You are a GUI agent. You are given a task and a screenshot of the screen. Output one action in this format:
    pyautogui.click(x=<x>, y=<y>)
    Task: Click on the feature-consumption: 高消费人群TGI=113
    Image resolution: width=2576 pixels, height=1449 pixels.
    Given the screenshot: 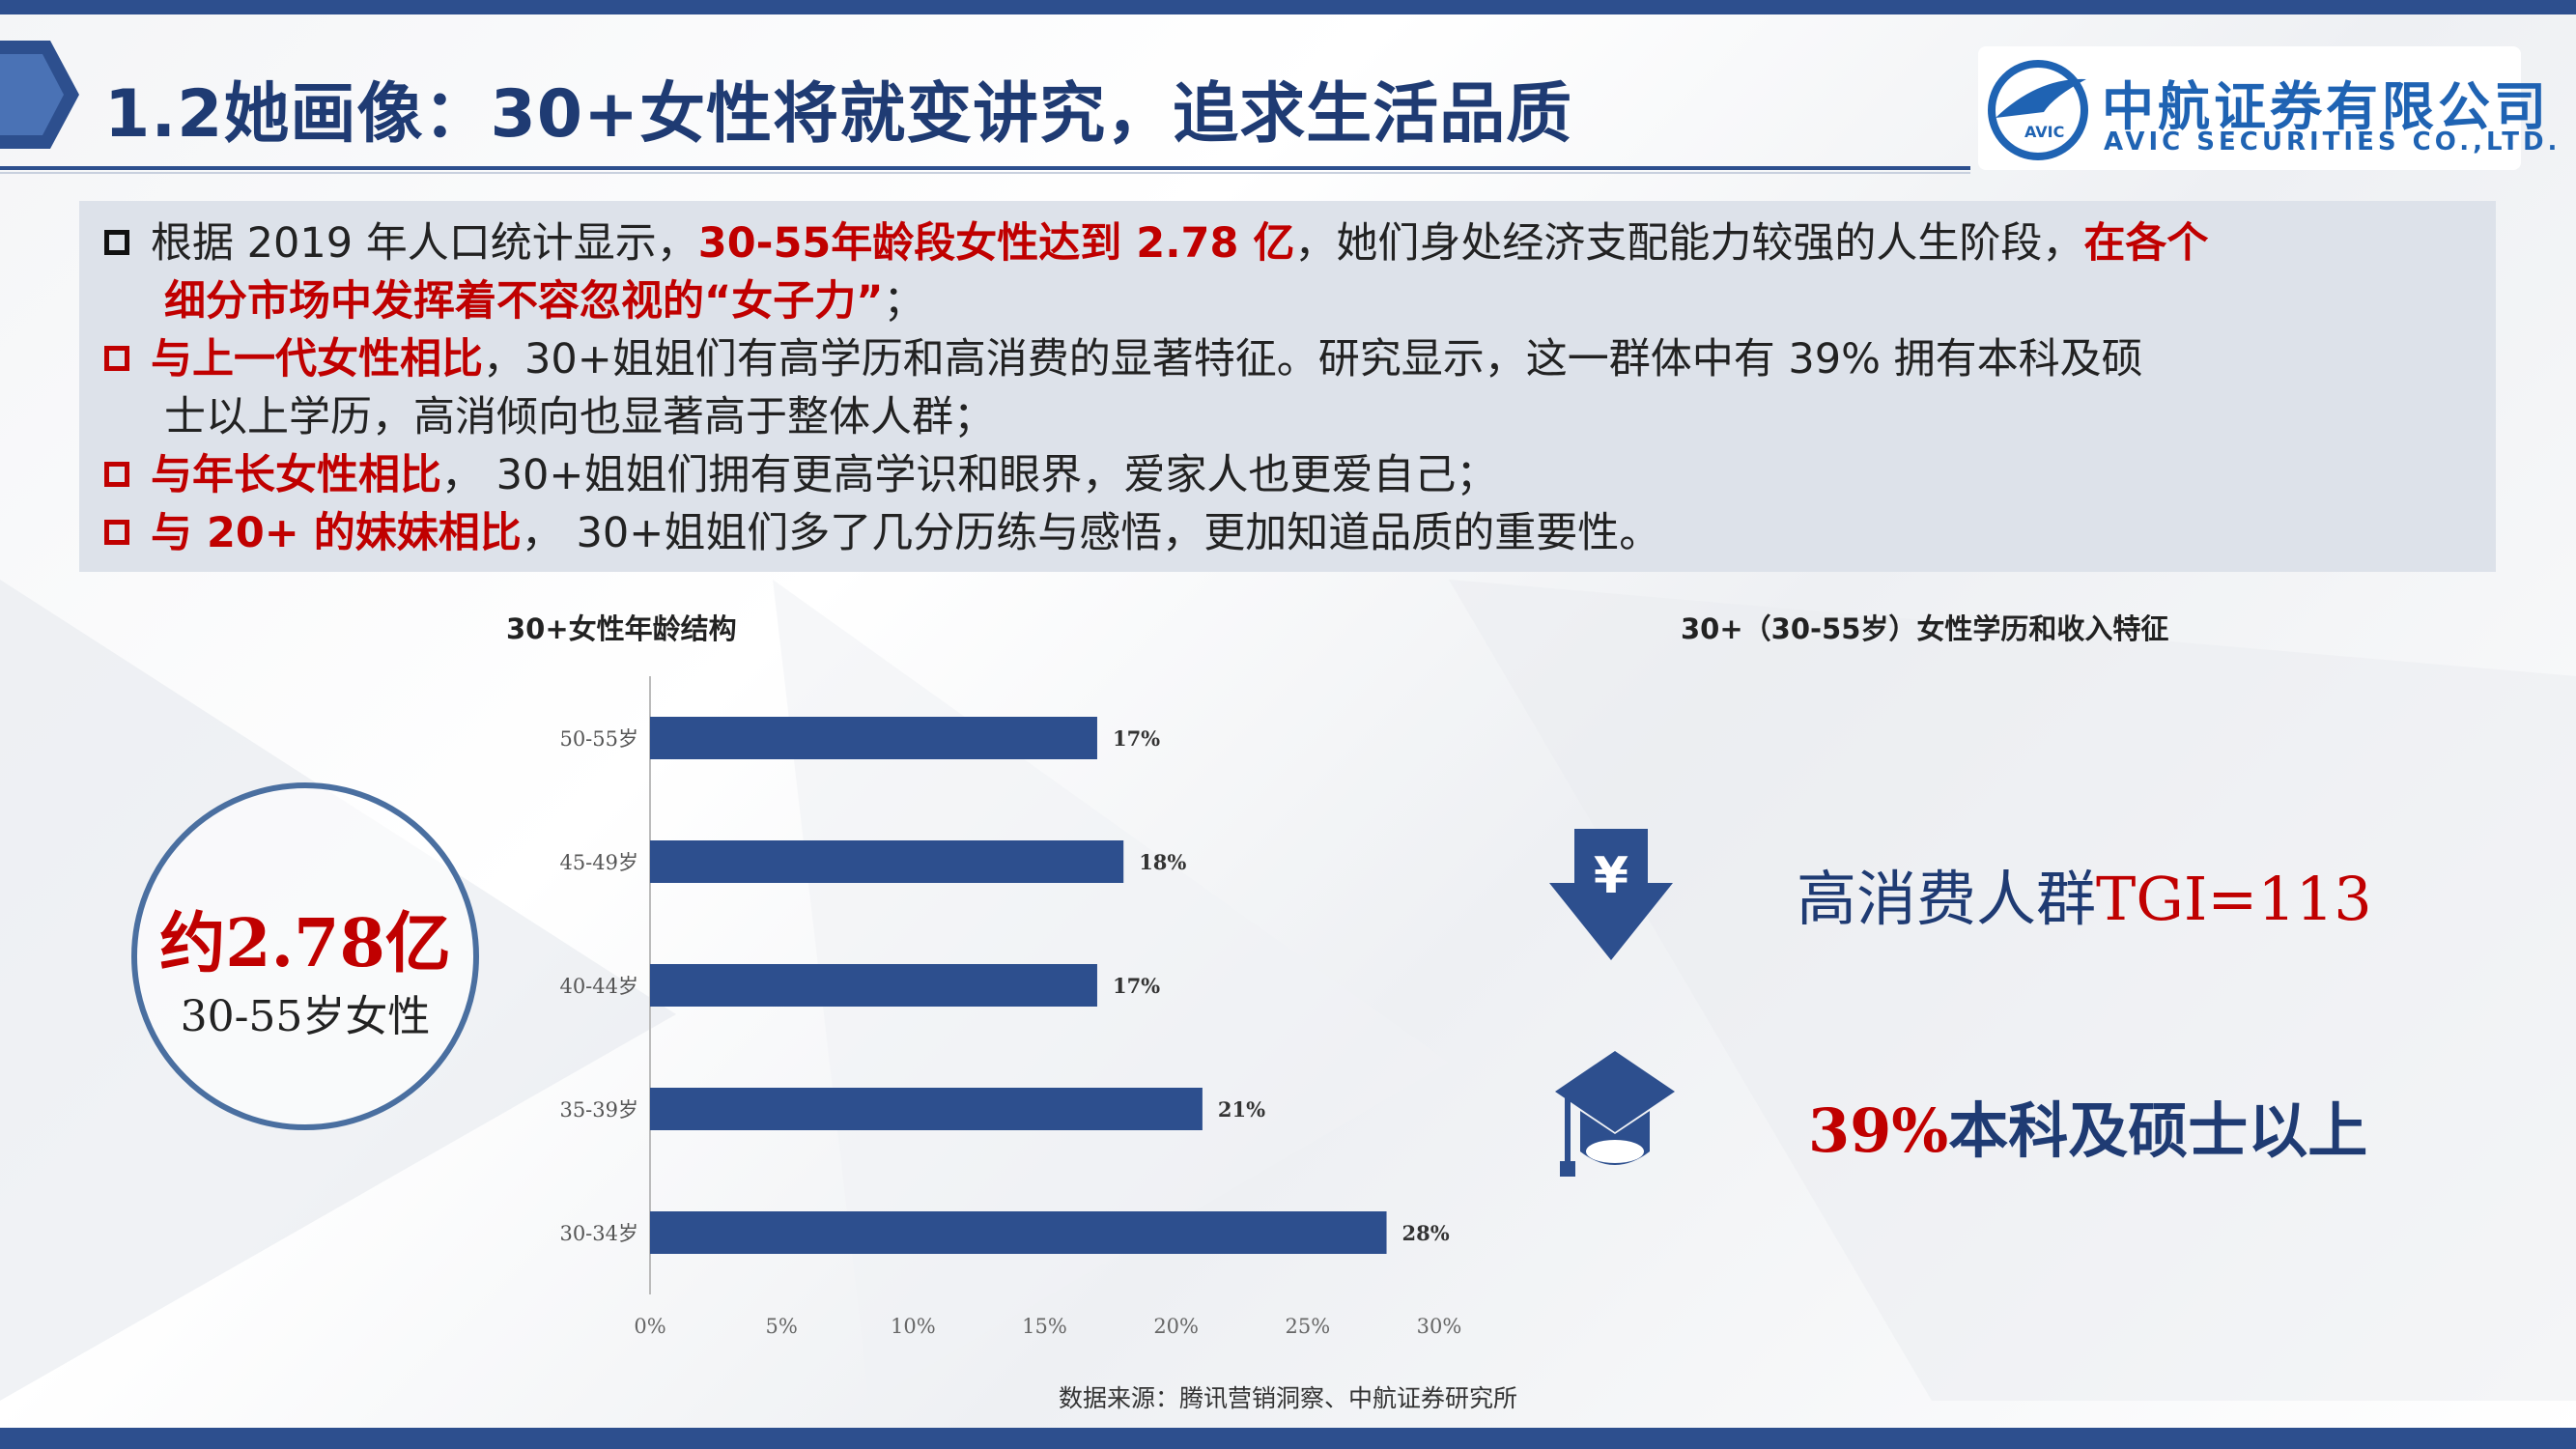 What is the action you would take?
    pyautogui.click(x=2084, y=893)
    